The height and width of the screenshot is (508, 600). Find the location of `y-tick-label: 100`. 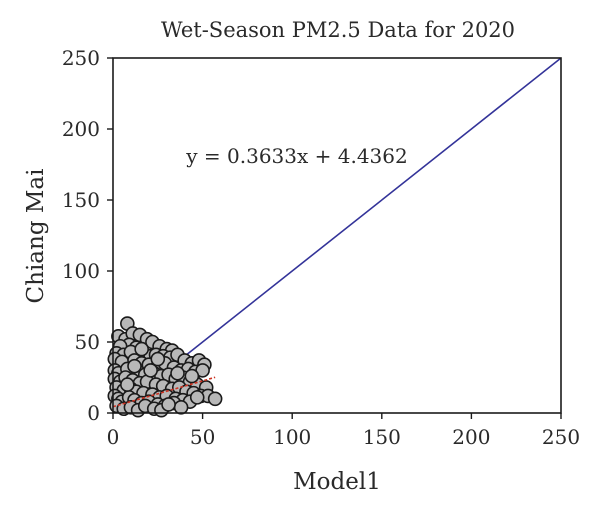

y-tick-label: 100 is located at coordinates (81, 271).